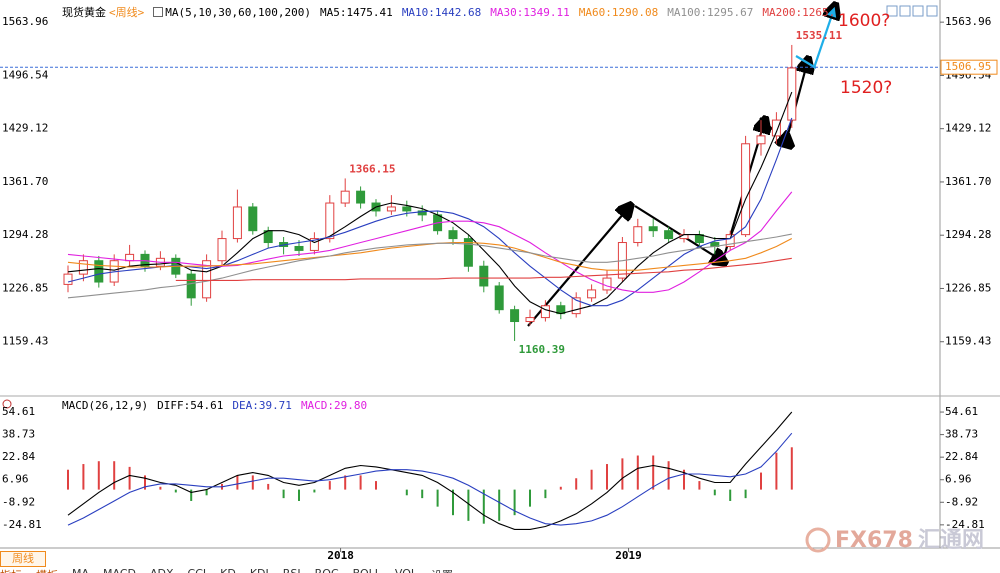  What do you see at coordinates (710, 12) in the screenshot?
I see `legend-entry: MA100:1295.67` at bounding box center [710, 12].